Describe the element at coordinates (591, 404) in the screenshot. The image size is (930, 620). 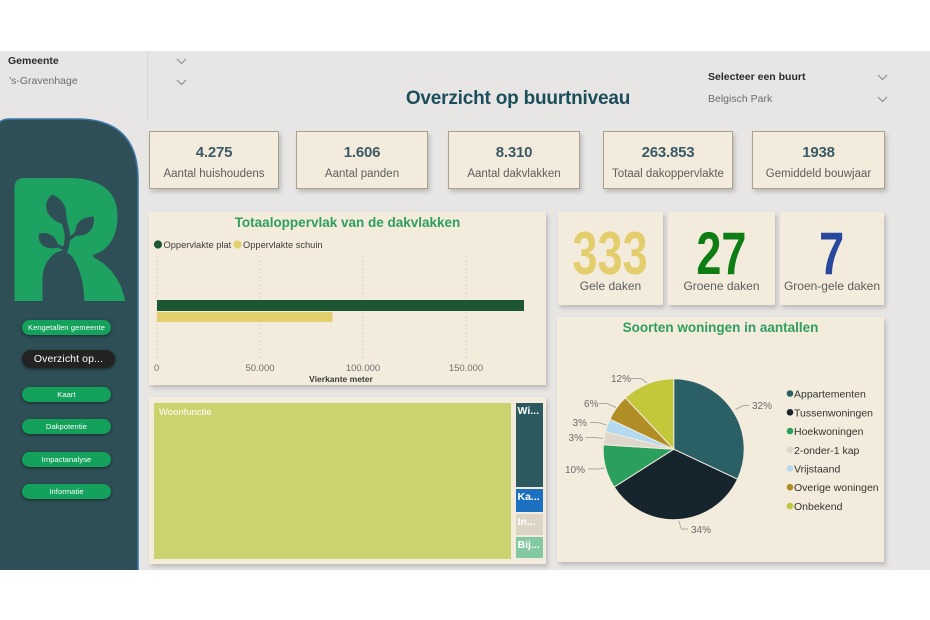
I see `svg-text: 6%` at that location.